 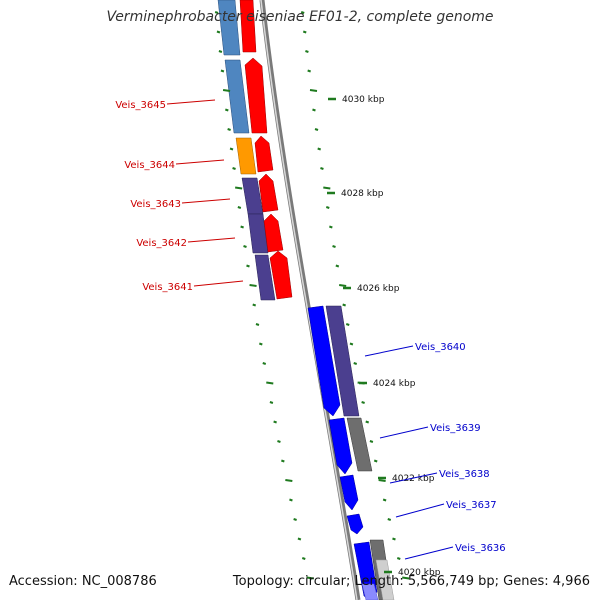 I want to click on gene-label-left: Veis_3643, so click(x=155, y=204).